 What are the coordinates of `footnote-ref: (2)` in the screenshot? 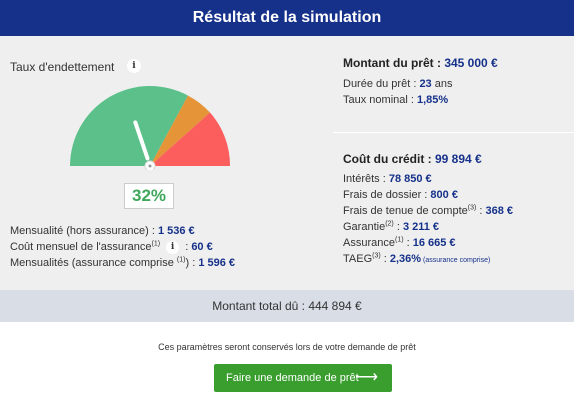 It's located at (389, 224).